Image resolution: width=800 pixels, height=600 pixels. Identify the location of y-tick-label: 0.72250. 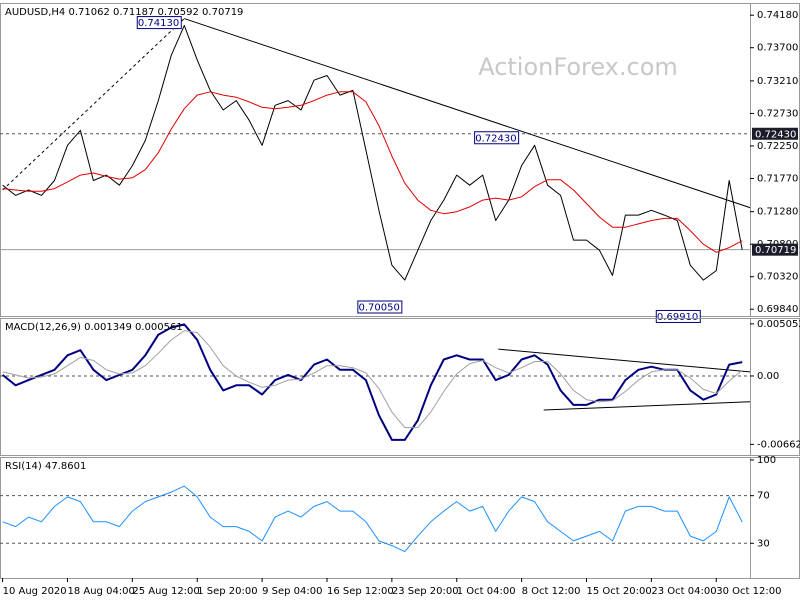
(777, 146).